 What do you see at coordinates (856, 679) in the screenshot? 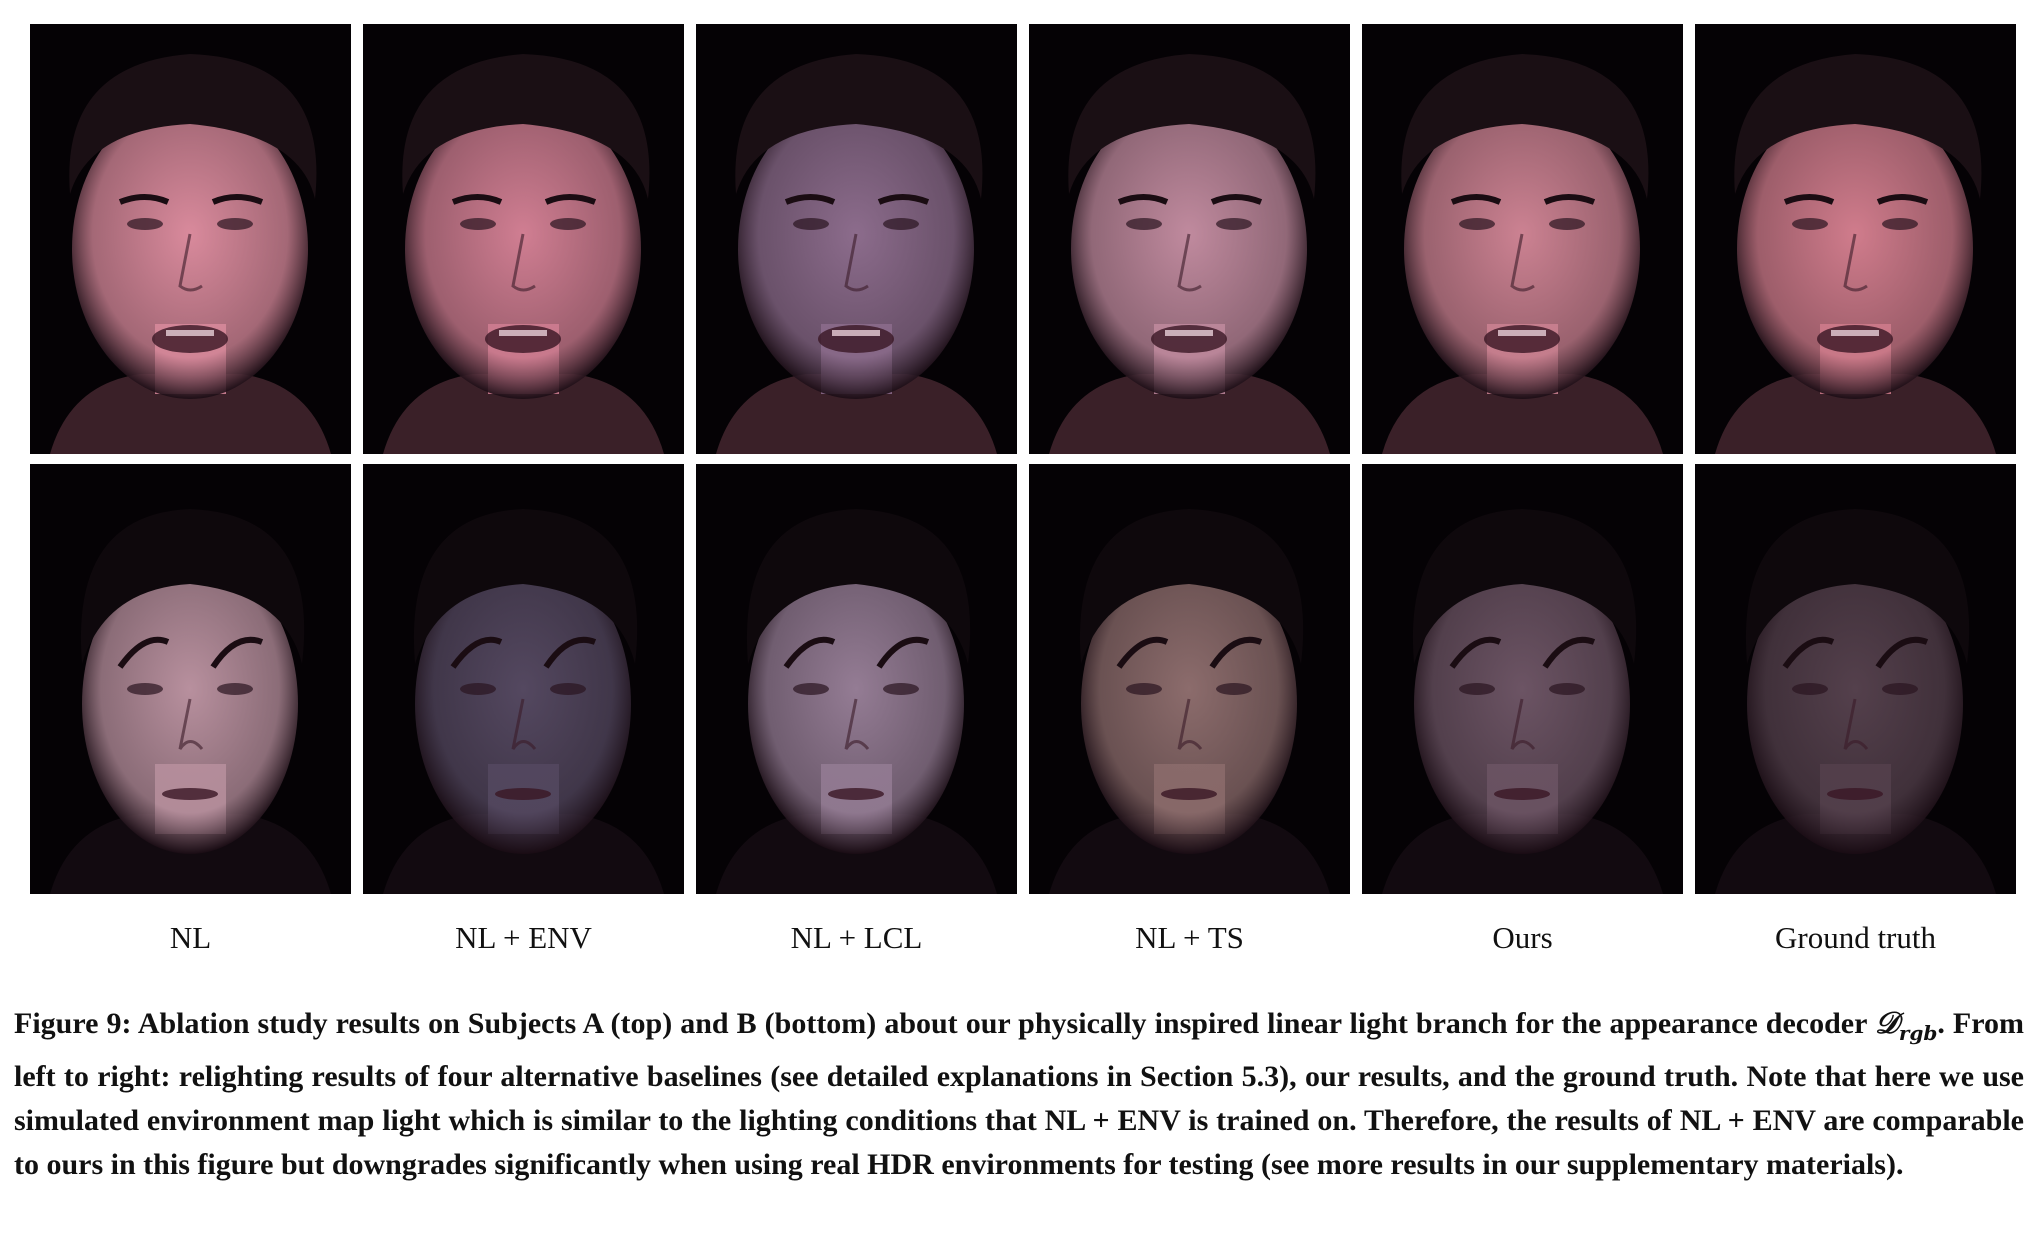
I see `image-subject-b-nl-lcl` at bounding box center [856, 679].